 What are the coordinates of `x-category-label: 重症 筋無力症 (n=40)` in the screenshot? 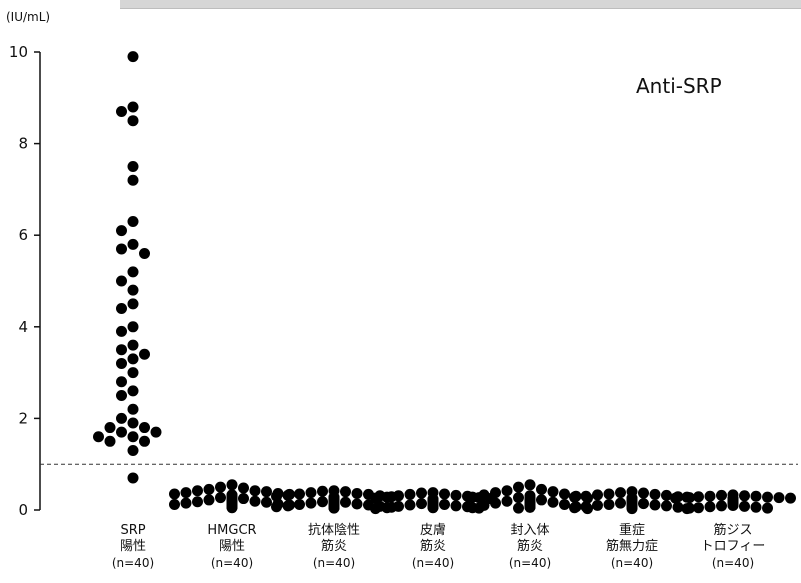 It's located at (632, 547).